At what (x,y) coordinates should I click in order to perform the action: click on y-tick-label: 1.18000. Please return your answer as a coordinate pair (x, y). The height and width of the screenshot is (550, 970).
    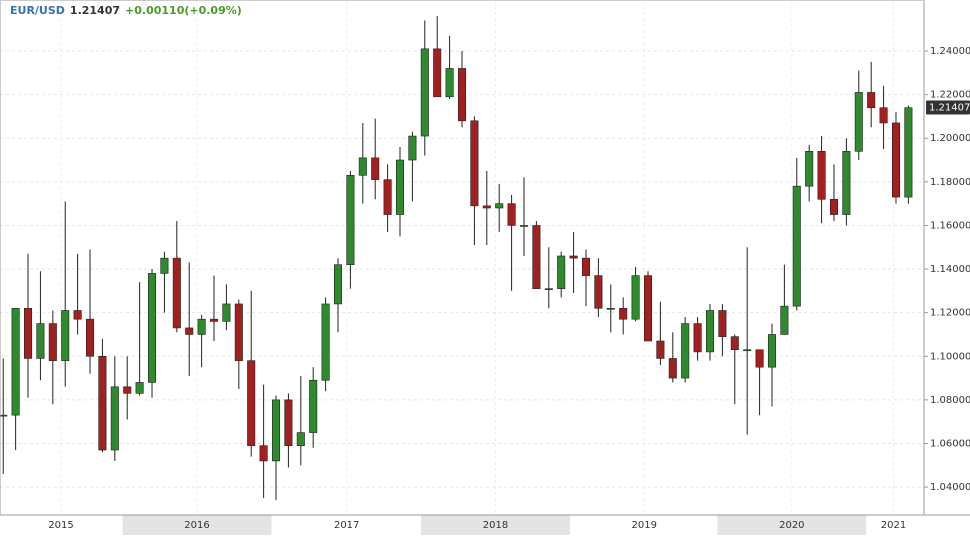
    Looking at the image, I should click on (950, 182).